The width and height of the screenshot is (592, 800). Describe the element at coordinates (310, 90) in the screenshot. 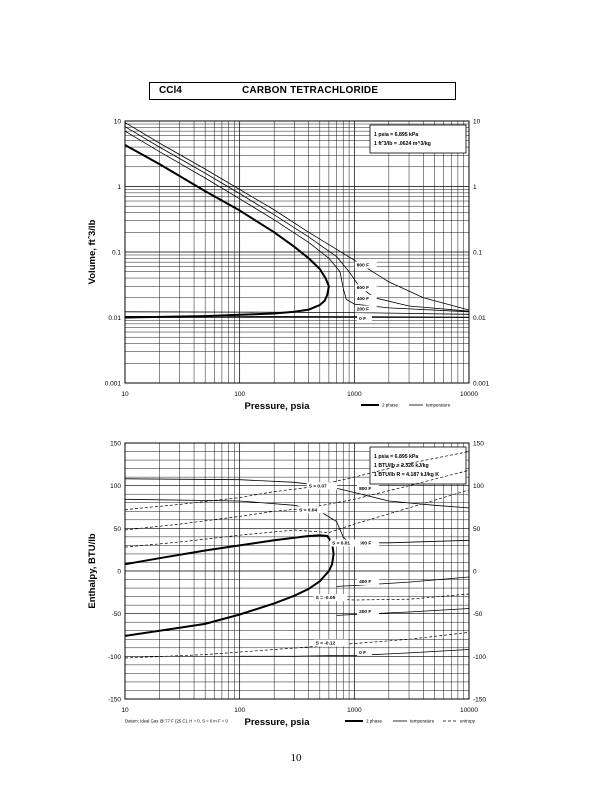

I see `chemical-name: CARBON TETRACHLORIDE` at that location.